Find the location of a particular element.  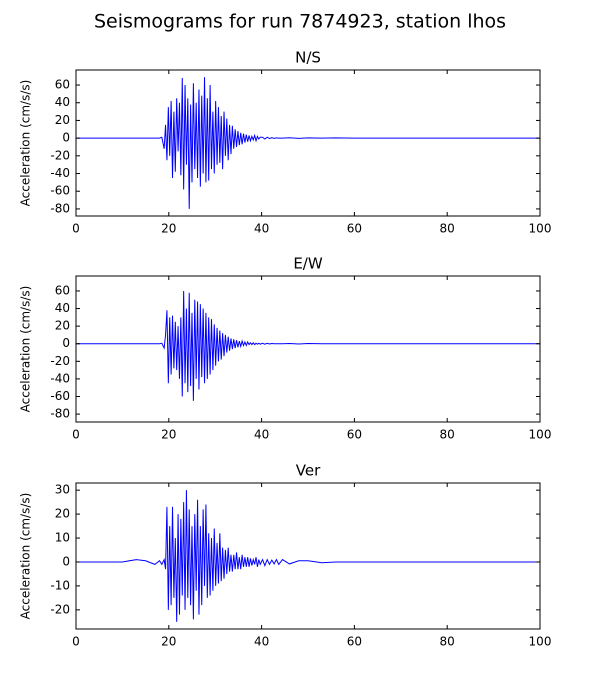

y-tick-label: -10 is located at coordinates (60, 585).